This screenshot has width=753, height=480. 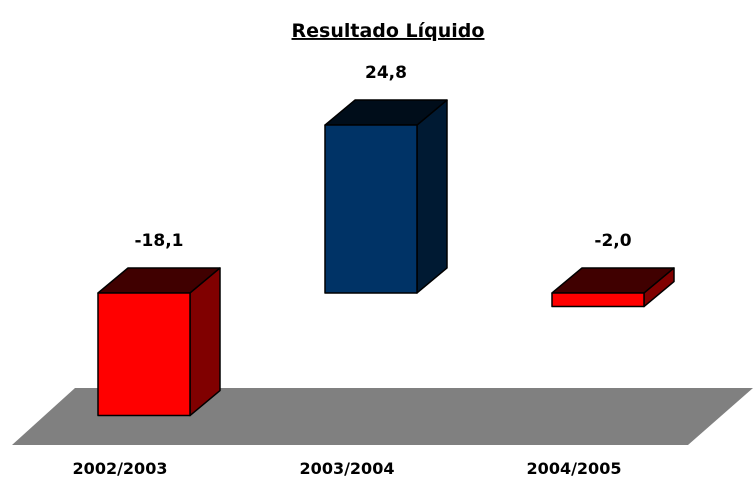 What do you see at coordinates (347, 468) in the screenshot?
I see `x-tick-label: 2003/2004` at bounding box center [347, 468].